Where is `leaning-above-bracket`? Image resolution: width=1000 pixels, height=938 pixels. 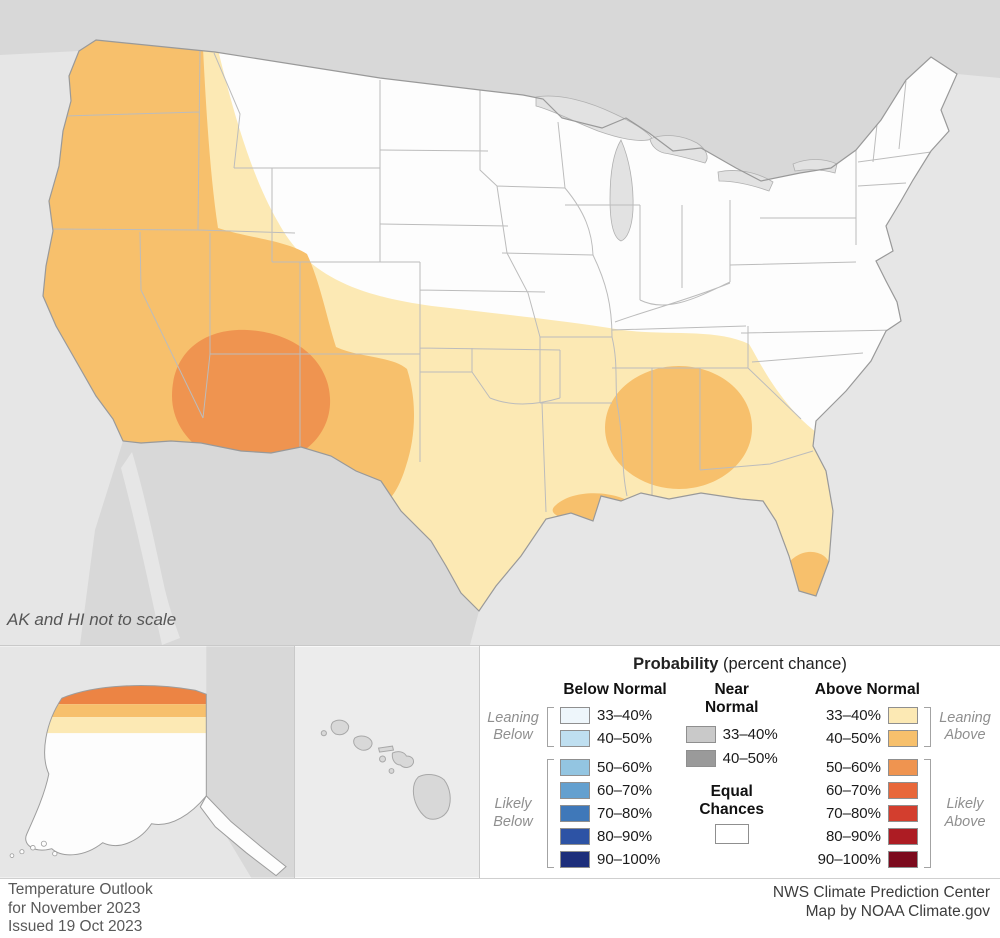
leaning-above-bracket is located at coordinates (927, 727).